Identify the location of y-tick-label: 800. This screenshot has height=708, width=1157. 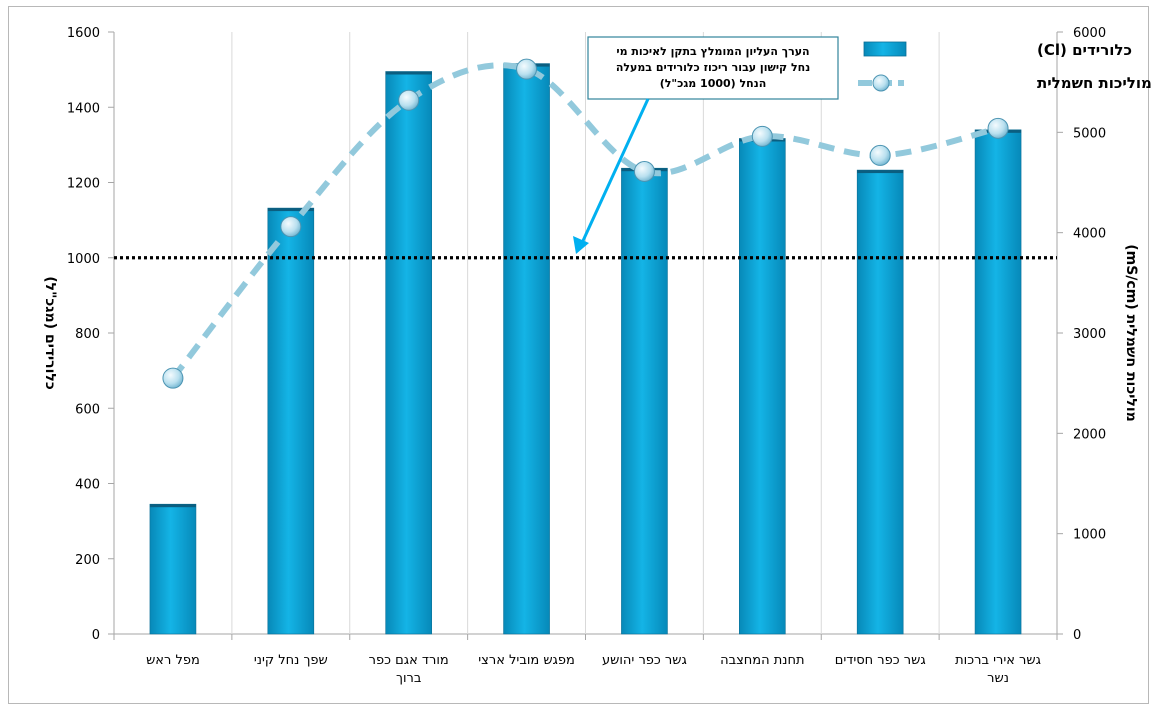
(87, 334).